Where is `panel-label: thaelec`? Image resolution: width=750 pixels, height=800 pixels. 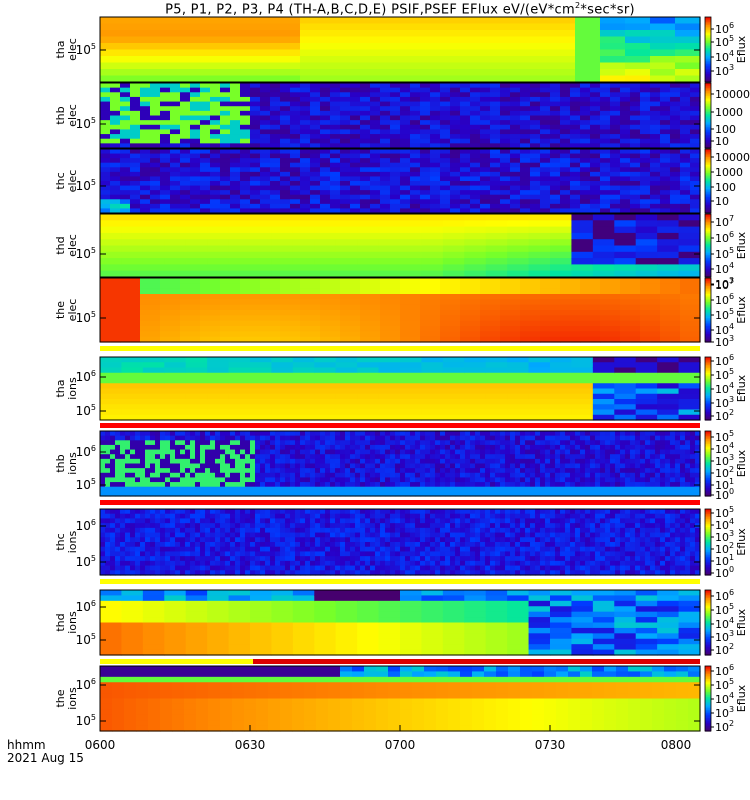
panel-label: thaelec is located at coordinates (66, 49).